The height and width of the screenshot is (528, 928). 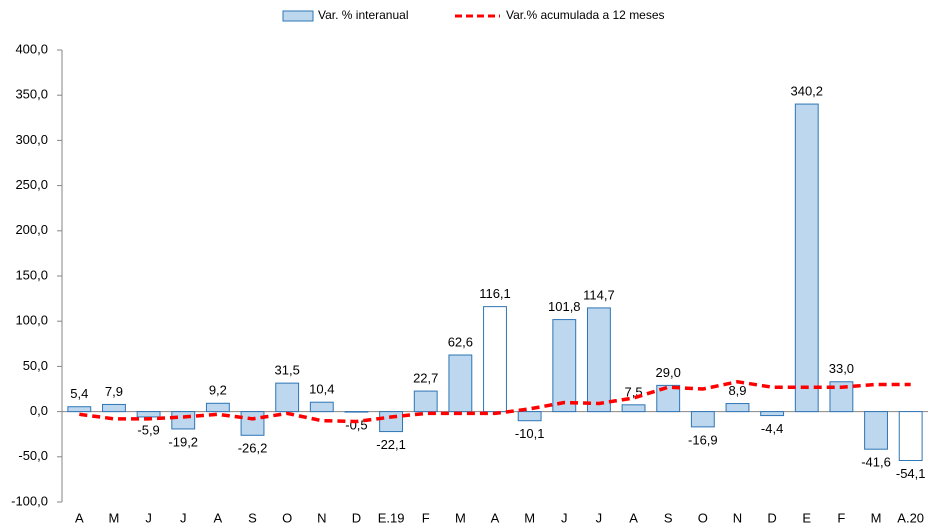 I want to click on y-tick-label: 150,0, so click(x=31, y=274).